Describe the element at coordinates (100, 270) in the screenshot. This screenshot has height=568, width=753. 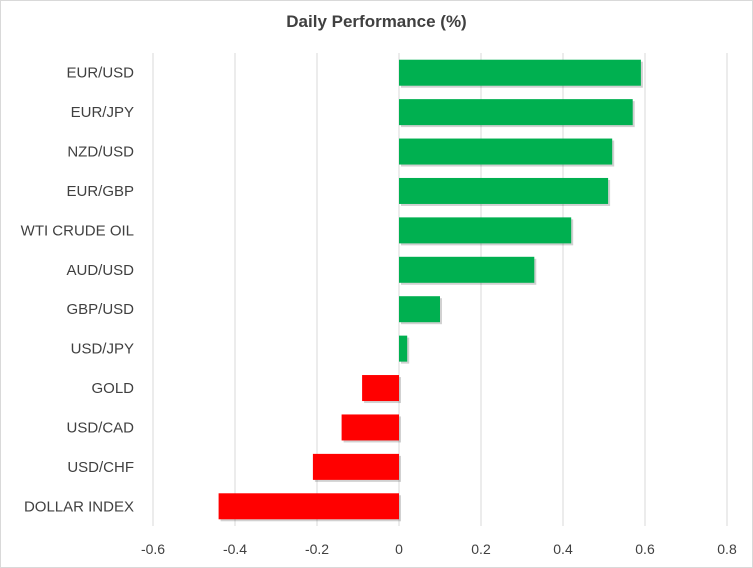
I see `category-label: AUD/USD` at that location.